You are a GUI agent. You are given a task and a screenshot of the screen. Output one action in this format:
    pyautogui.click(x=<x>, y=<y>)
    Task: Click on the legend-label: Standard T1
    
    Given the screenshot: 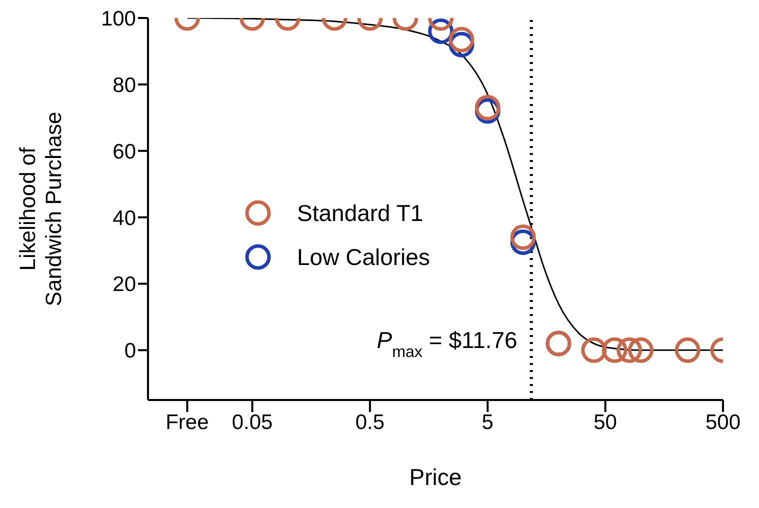 What is the action you would take?
    pyautogui.click(x=360, y=213)
    